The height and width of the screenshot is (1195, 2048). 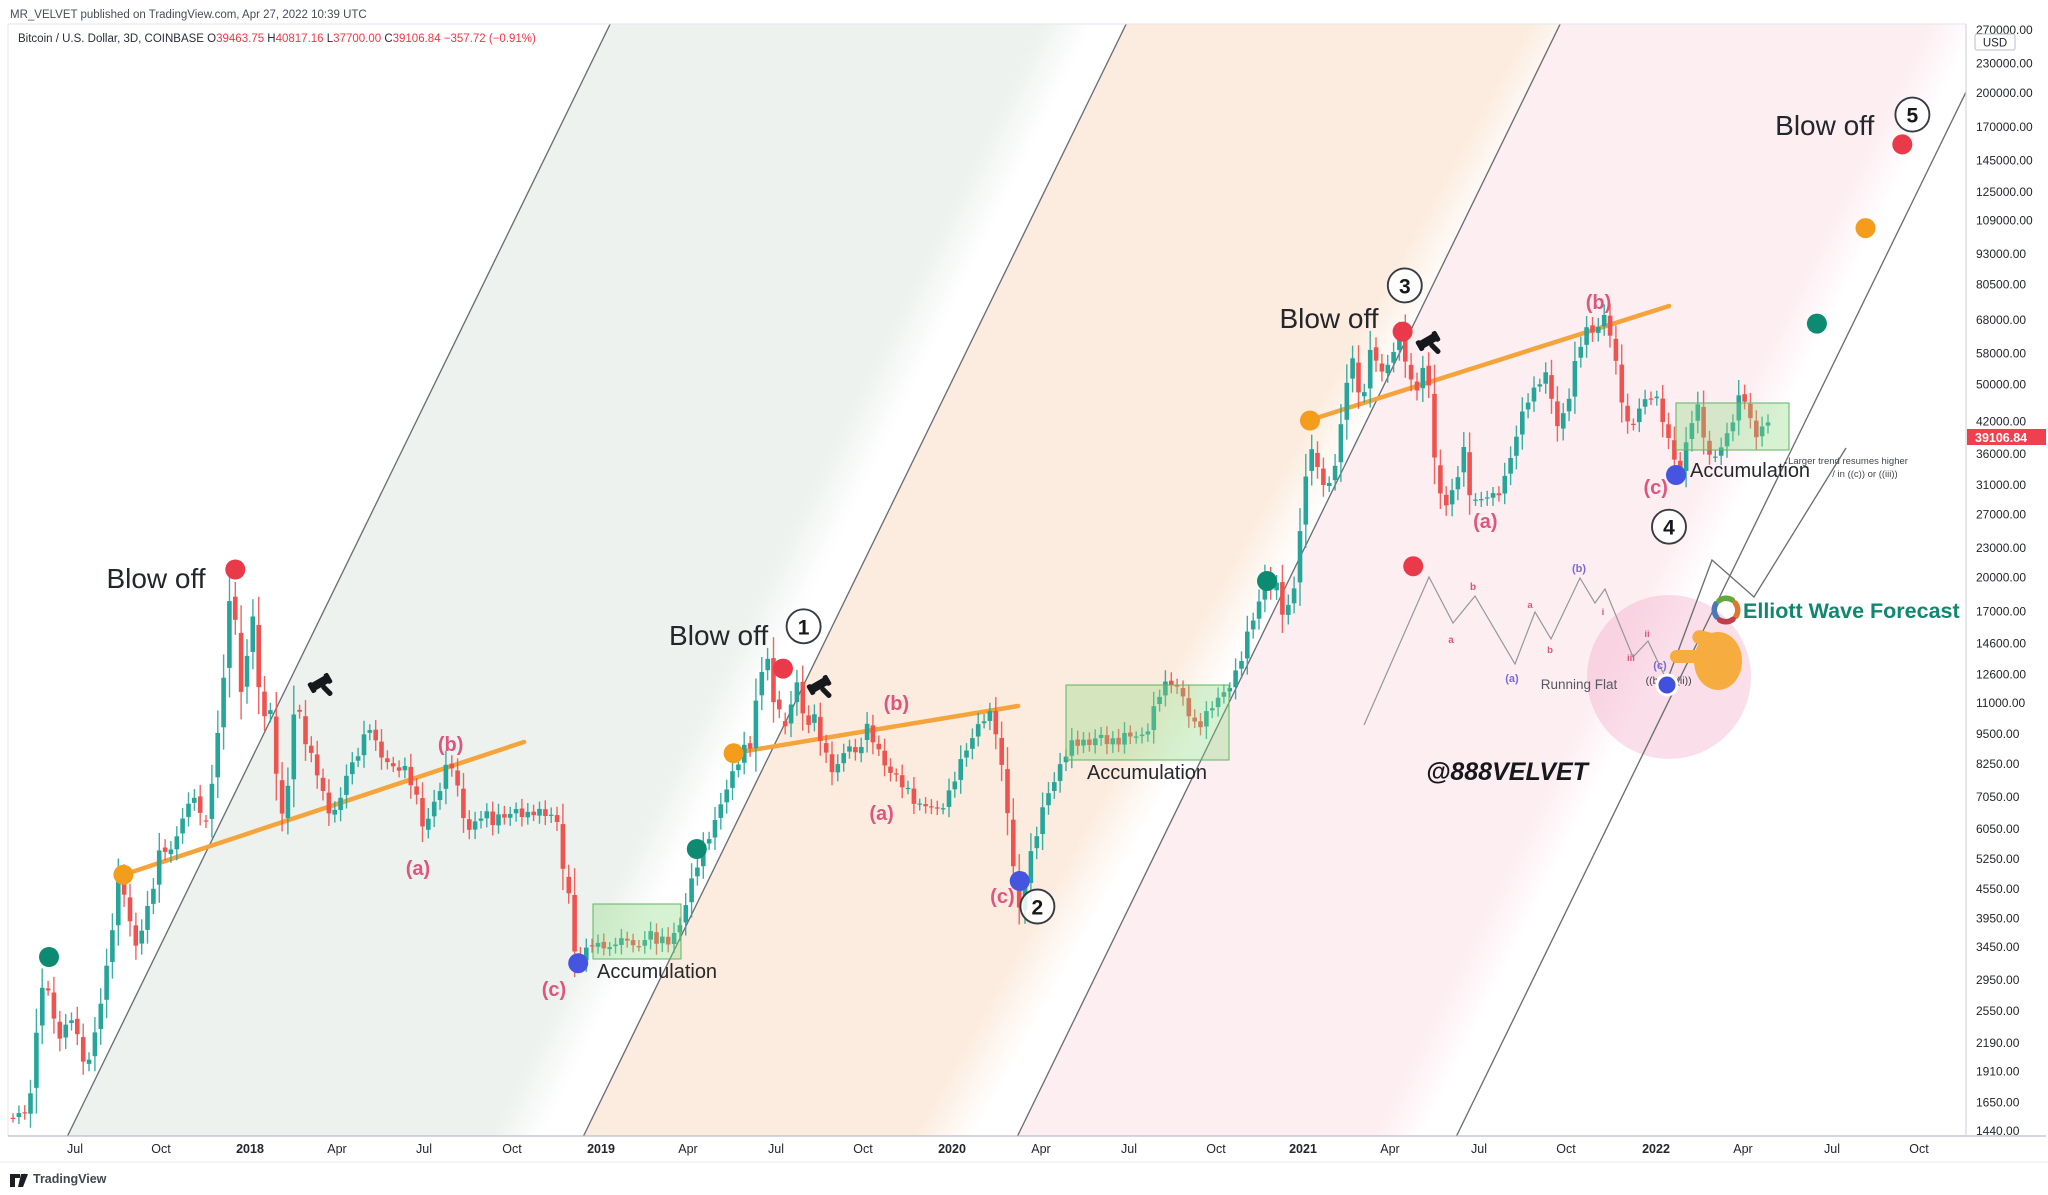 What do you see at coordinates (1998, 980) in the screenshot?
I see `svg-text: 2950.00` at bounding box center [1998, 980].